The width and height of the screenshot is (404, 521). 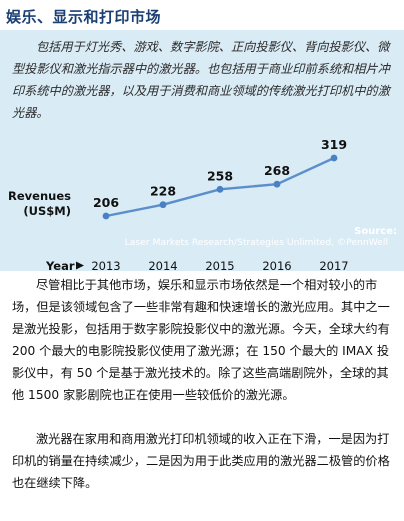 What do you see at coordinates (47, 211) in the screenshot?
I see `y-axis-label-line: (US$M)` at bounding box center [47, 211].